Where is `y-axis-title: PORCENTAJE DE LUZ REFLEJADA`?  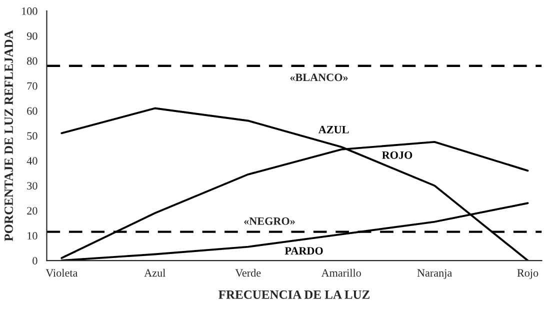
y-axis-title: PORCENTAJE DE LUZ REFLEJADA is located at coordinates (8, 136).